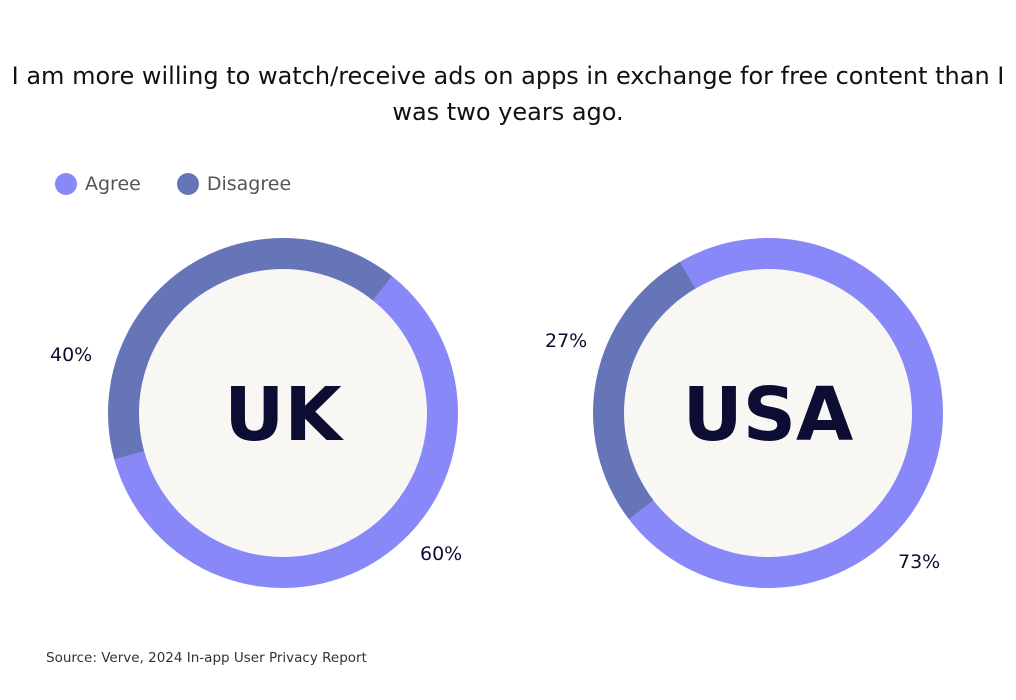 Image resolution: width=1016 pixels, height=700 pixels. Describe the element at coordinates (113, 184) in the screenshot. I see `legend-label-agree: Agree` at that location.